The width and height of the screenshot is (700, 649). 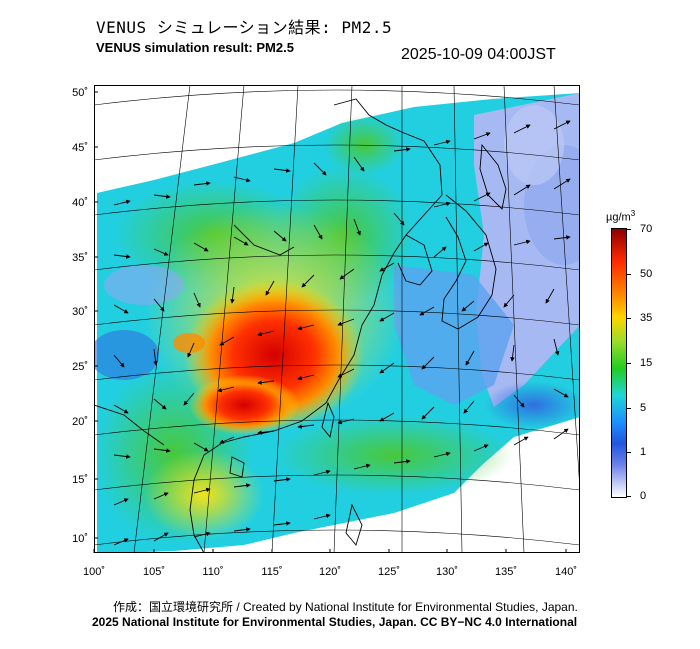 I want to click on title-japanese: VENUS シミュレーション結果: PM2.5, so click(x=244, y=27).